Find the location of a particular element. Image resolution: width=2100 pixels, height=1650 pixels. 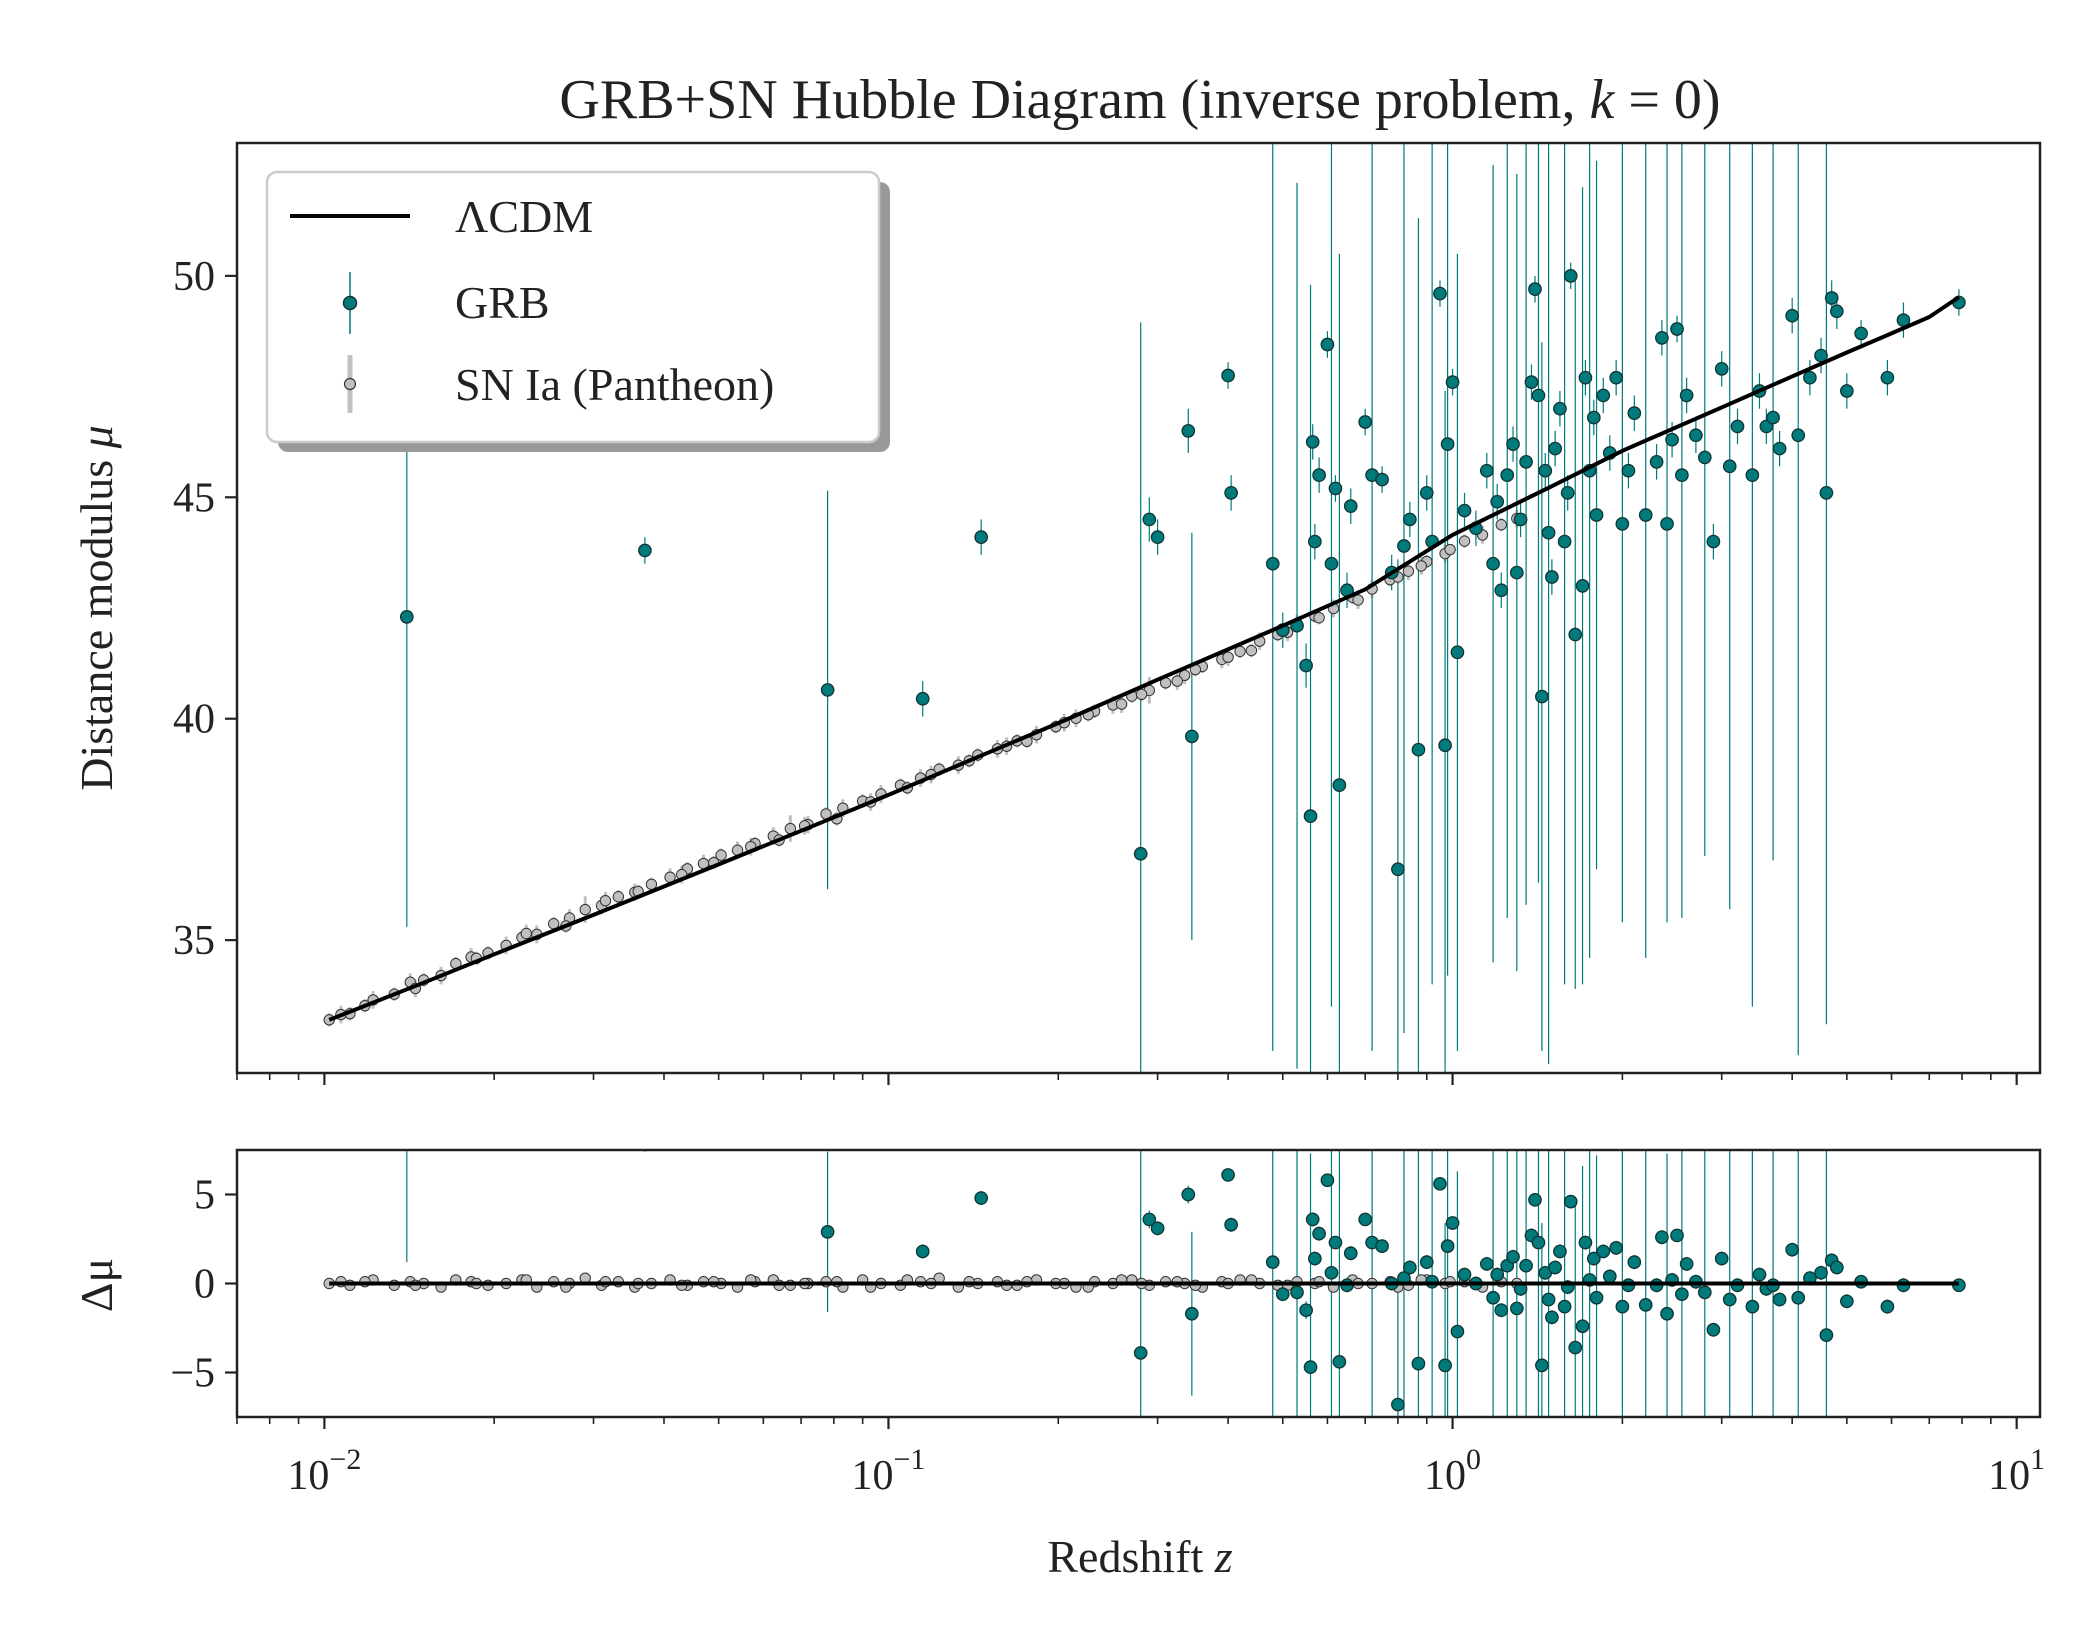

legend-sn-label: SN Ia (Pantheon) is located at coordinates (614, 384).